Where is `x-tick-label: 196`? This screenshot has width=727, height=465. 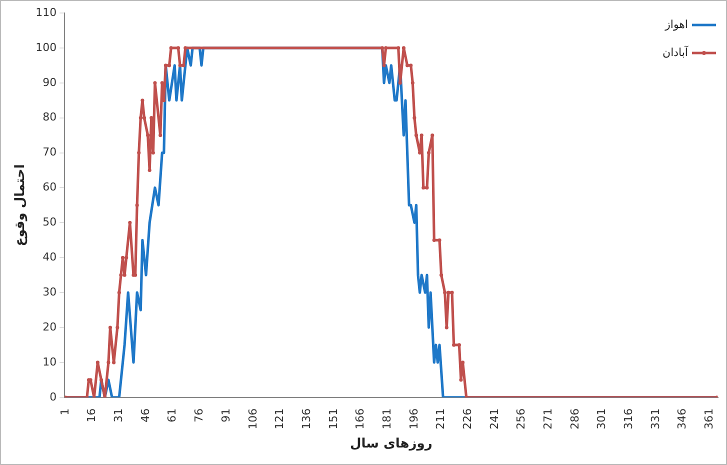
x-tick-label: 196 is located at coordinates (413, 419).